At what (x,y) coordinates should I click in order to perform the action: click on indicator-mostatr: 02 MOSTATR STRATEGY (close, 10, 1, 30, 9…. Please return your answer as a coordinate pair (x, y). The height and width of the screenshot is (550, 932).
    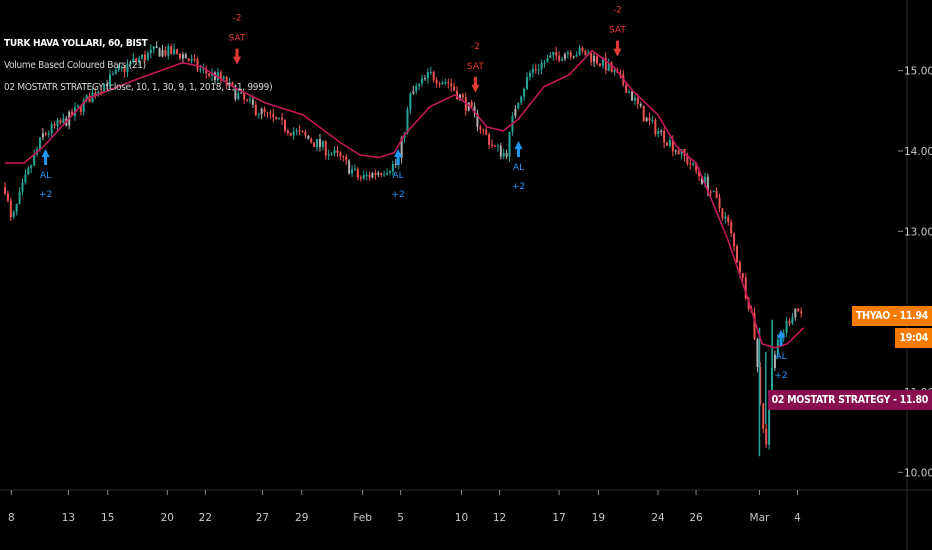
    Looking at the image, I should click on (138, 87).